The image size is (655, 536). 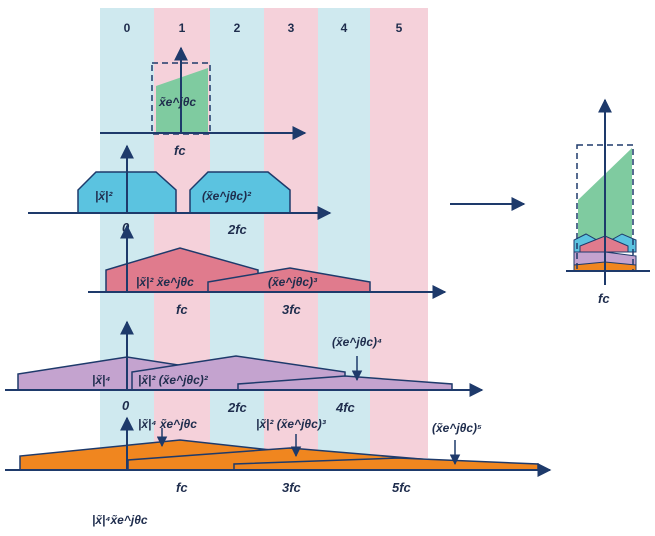 I want to click on zone-1-number: 1, so click(x=182, y=28).